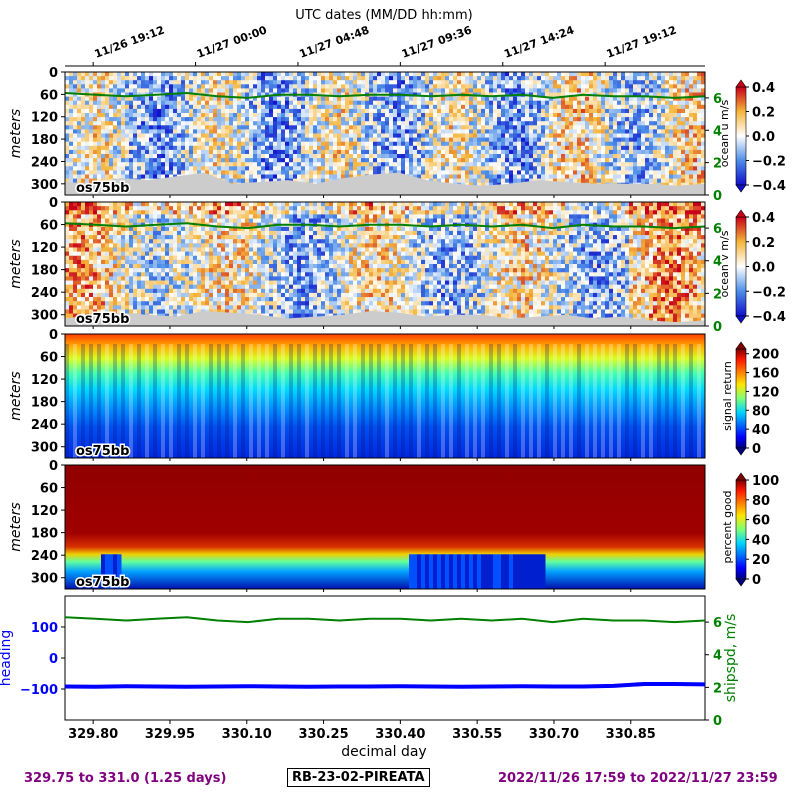 The image size is (800, 805). I want to click on top-tick-label-5: 11/27 19:12, so click(641, 41).